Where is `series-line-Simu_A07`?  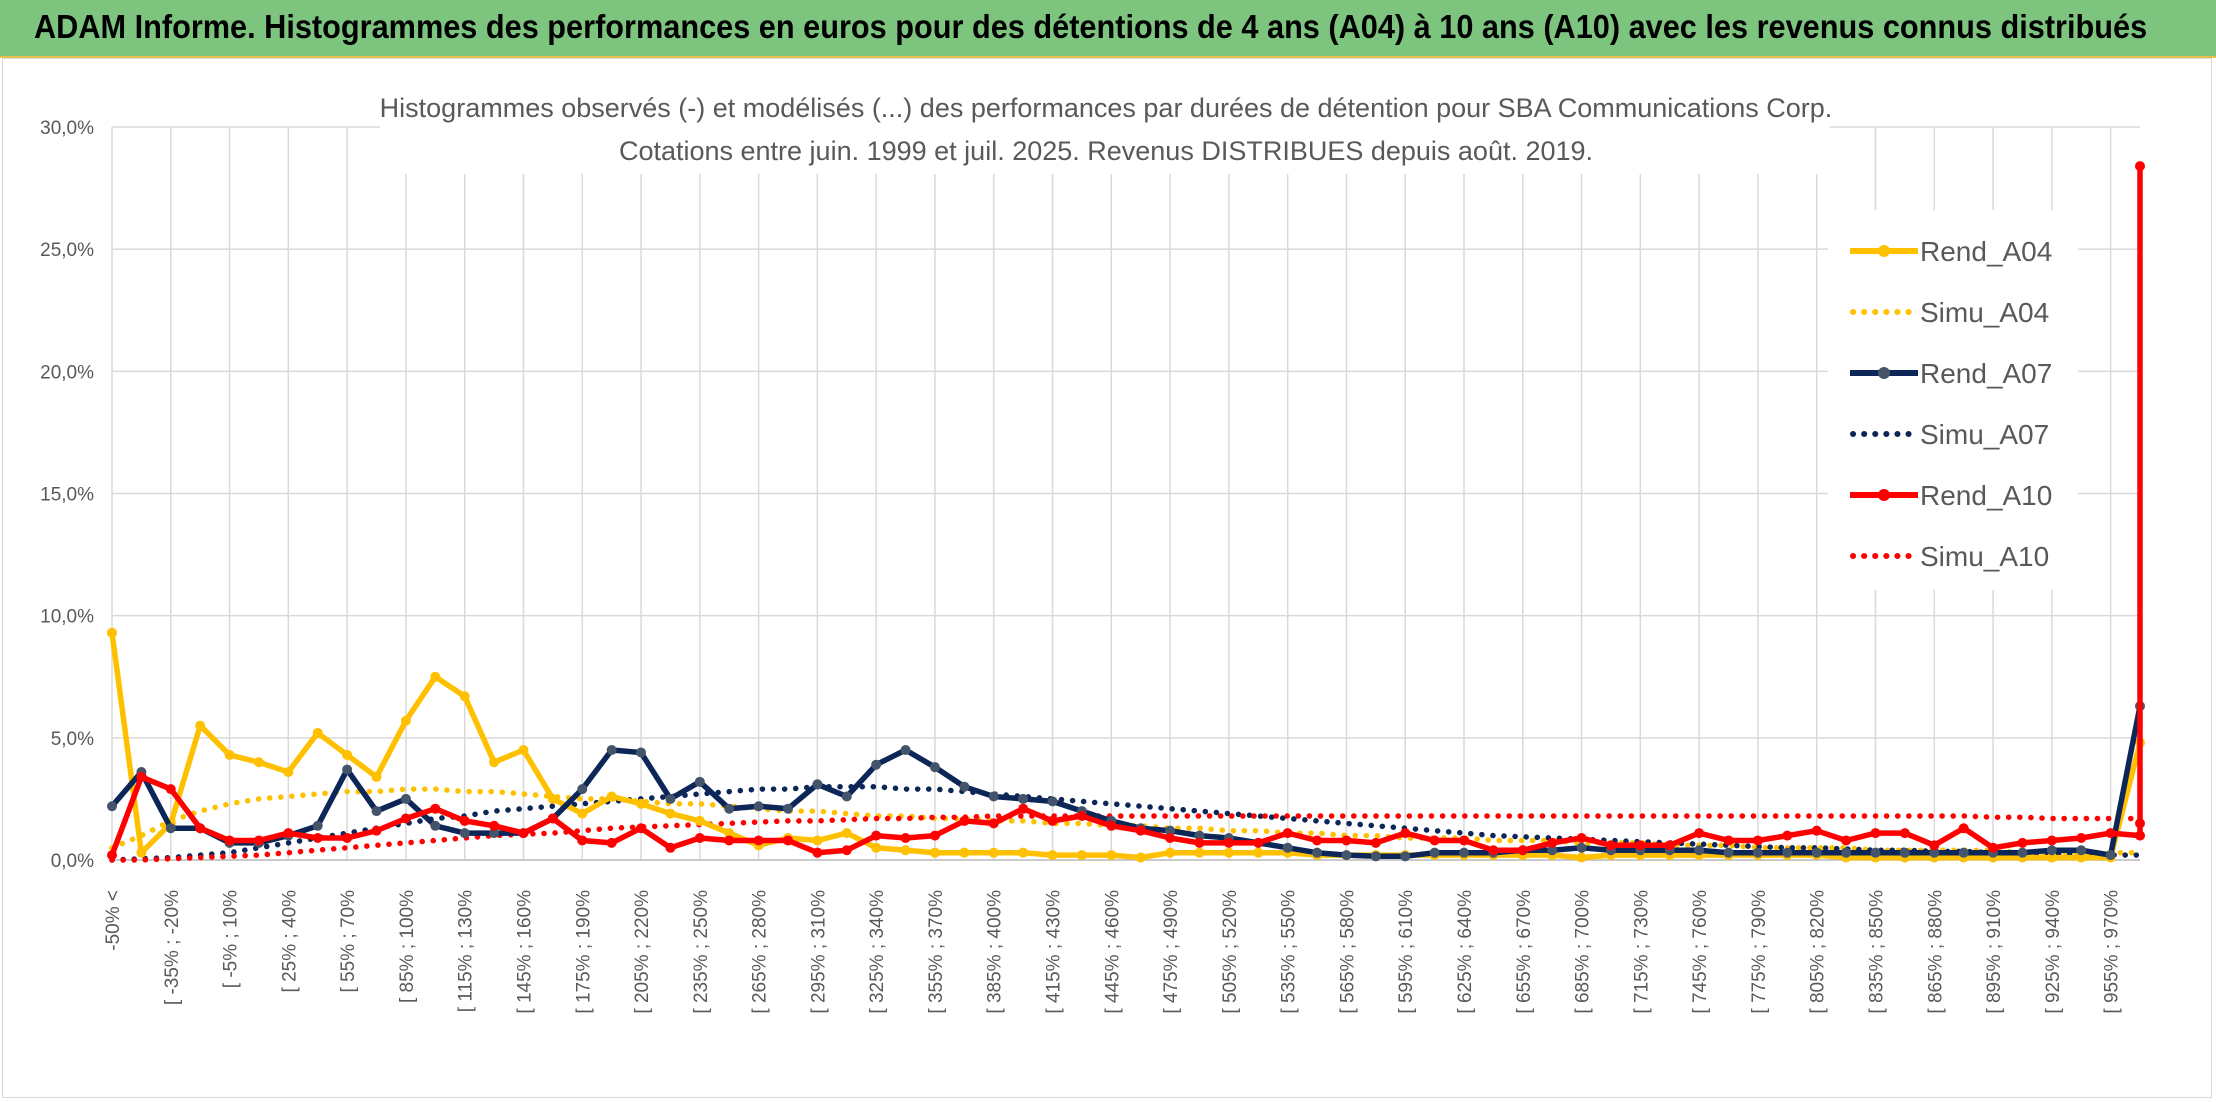
series-line-Simu_A07 is located at coordinates (1126, 823).